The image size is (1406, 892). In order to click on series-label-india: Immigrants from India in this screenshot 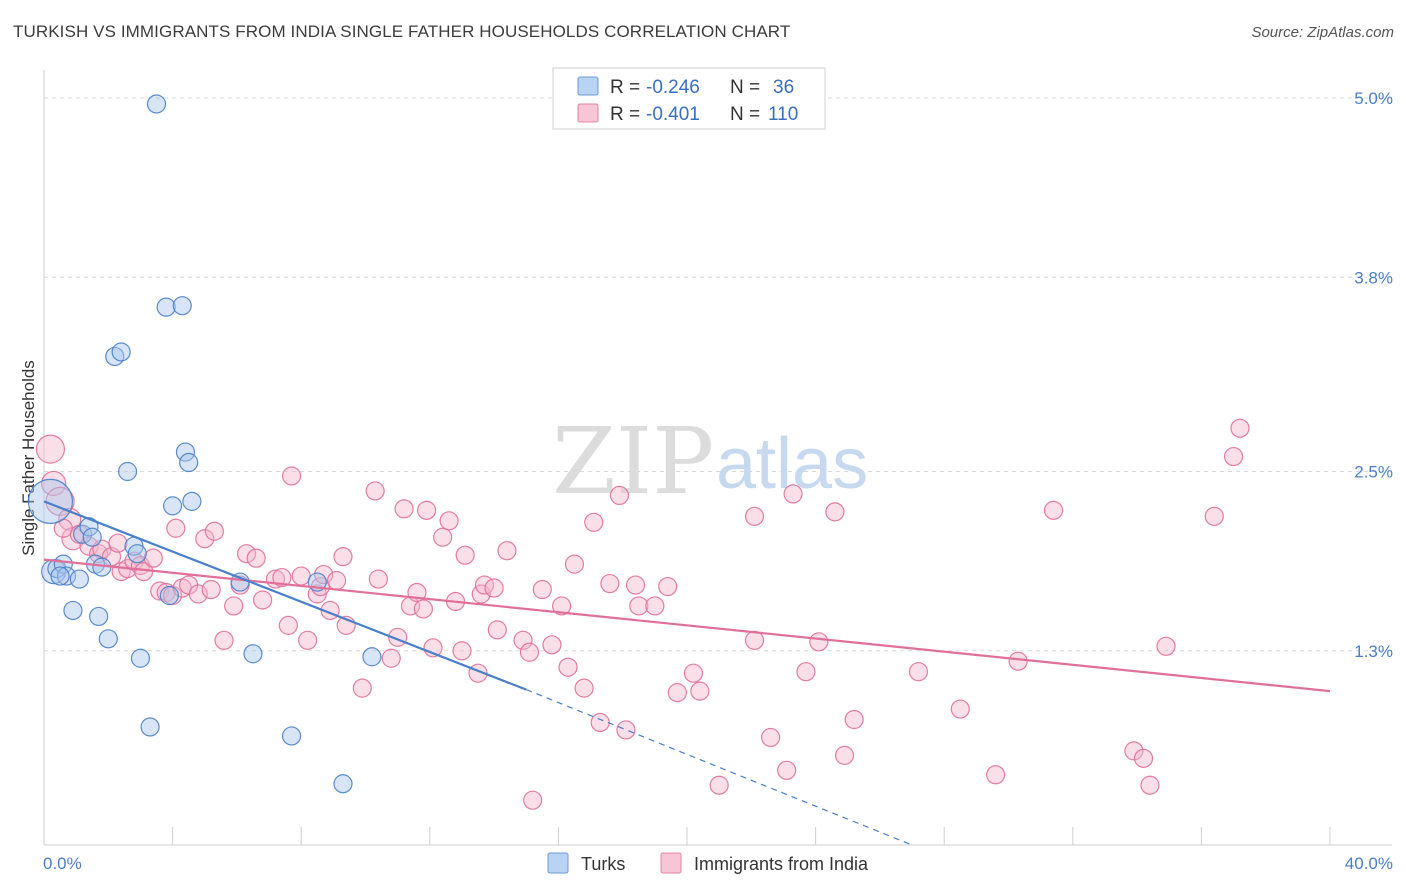, I will do `click(781, 864)`.